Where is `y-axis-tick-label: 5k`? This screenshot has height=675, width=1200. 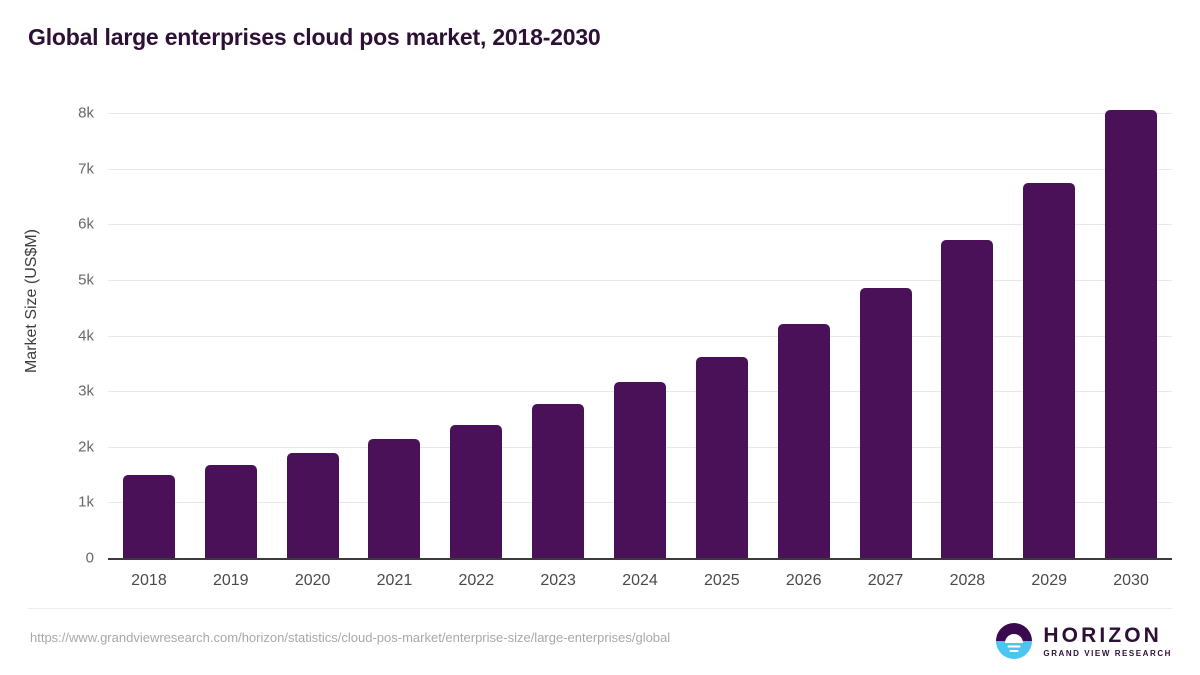
y-axis-tick-label: 5k is located at coordinates (86, 280).